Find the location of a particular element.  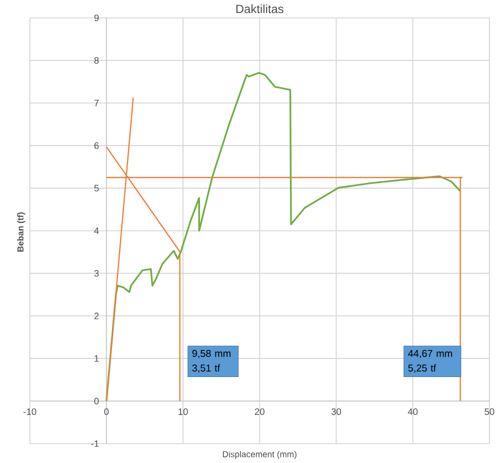

y-tick-label: 8 is located at coordinates (96, 60).